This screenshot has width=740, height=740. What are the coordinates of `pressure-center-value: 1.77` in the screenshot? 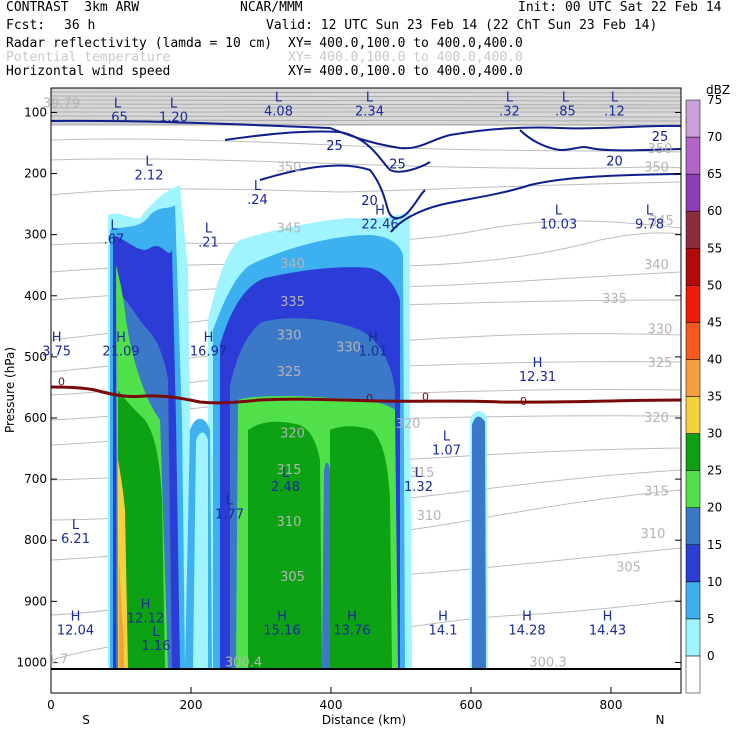 It's located at (229, 515).